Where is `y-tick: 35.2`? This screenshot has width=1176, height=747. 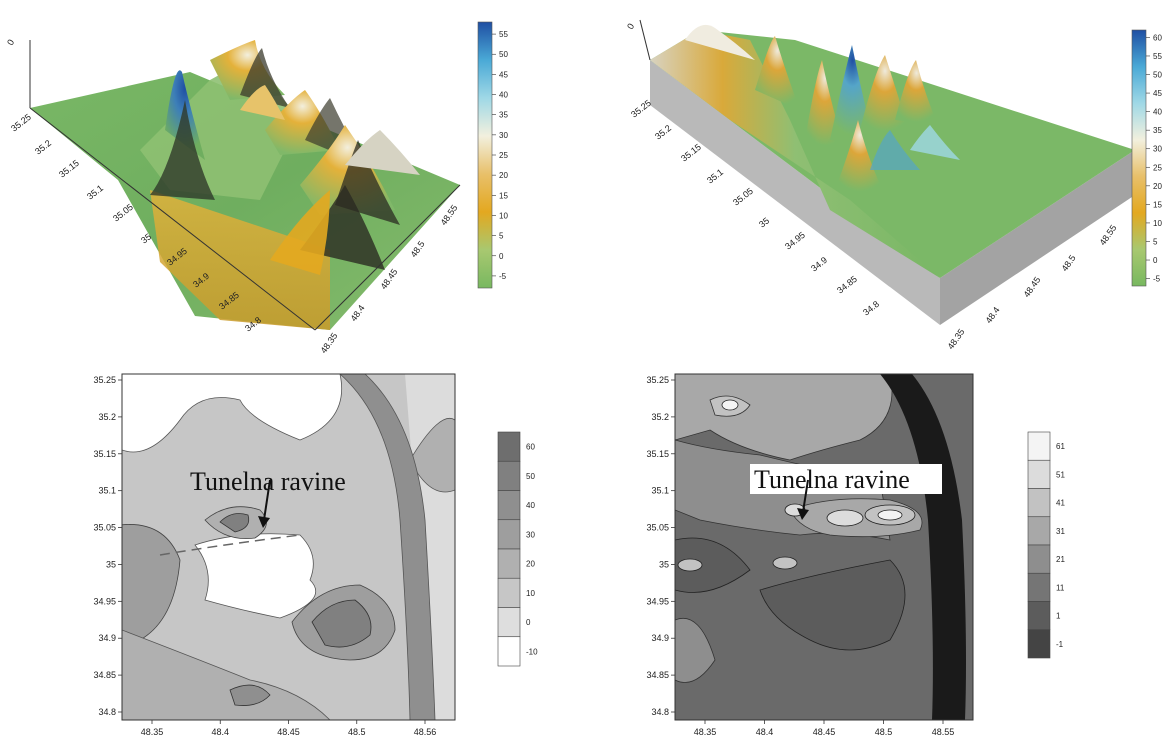
y-tick: 35.2 is located at coordinates (663, 132).